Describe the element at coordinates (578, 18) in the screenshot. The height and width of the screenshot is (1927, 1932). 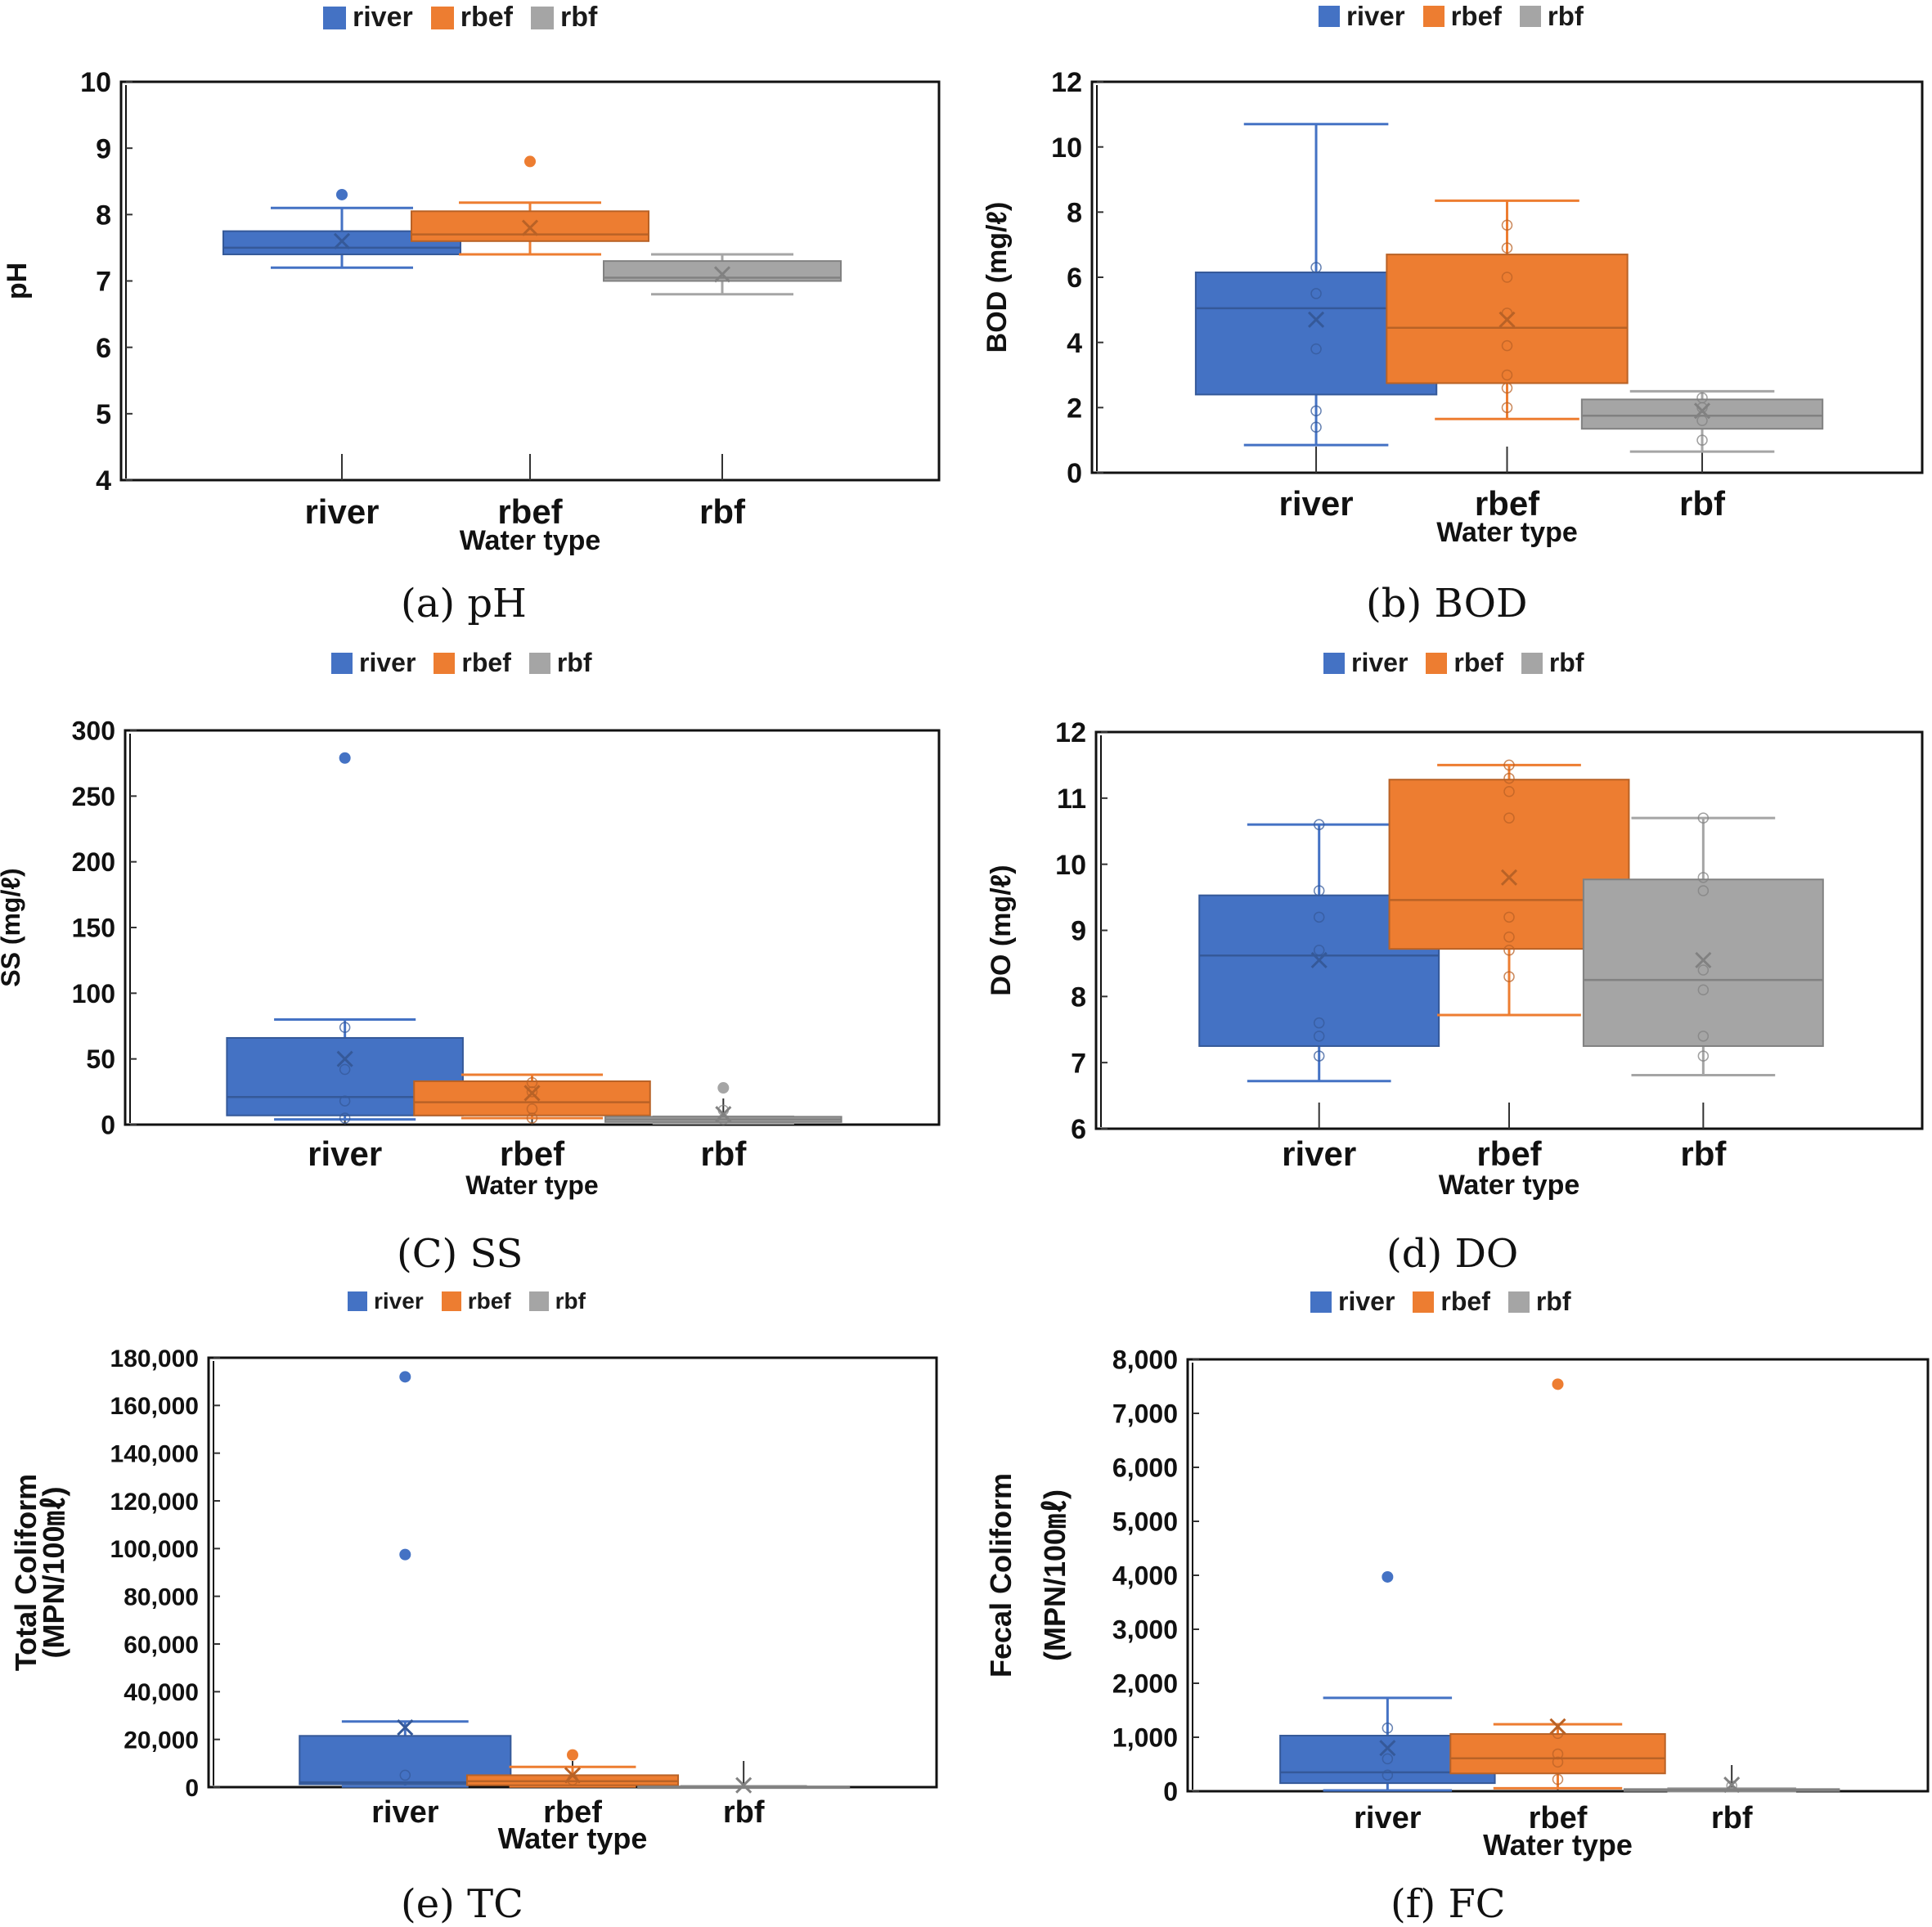
I see `legend-label-rbf: rbf` at that location.